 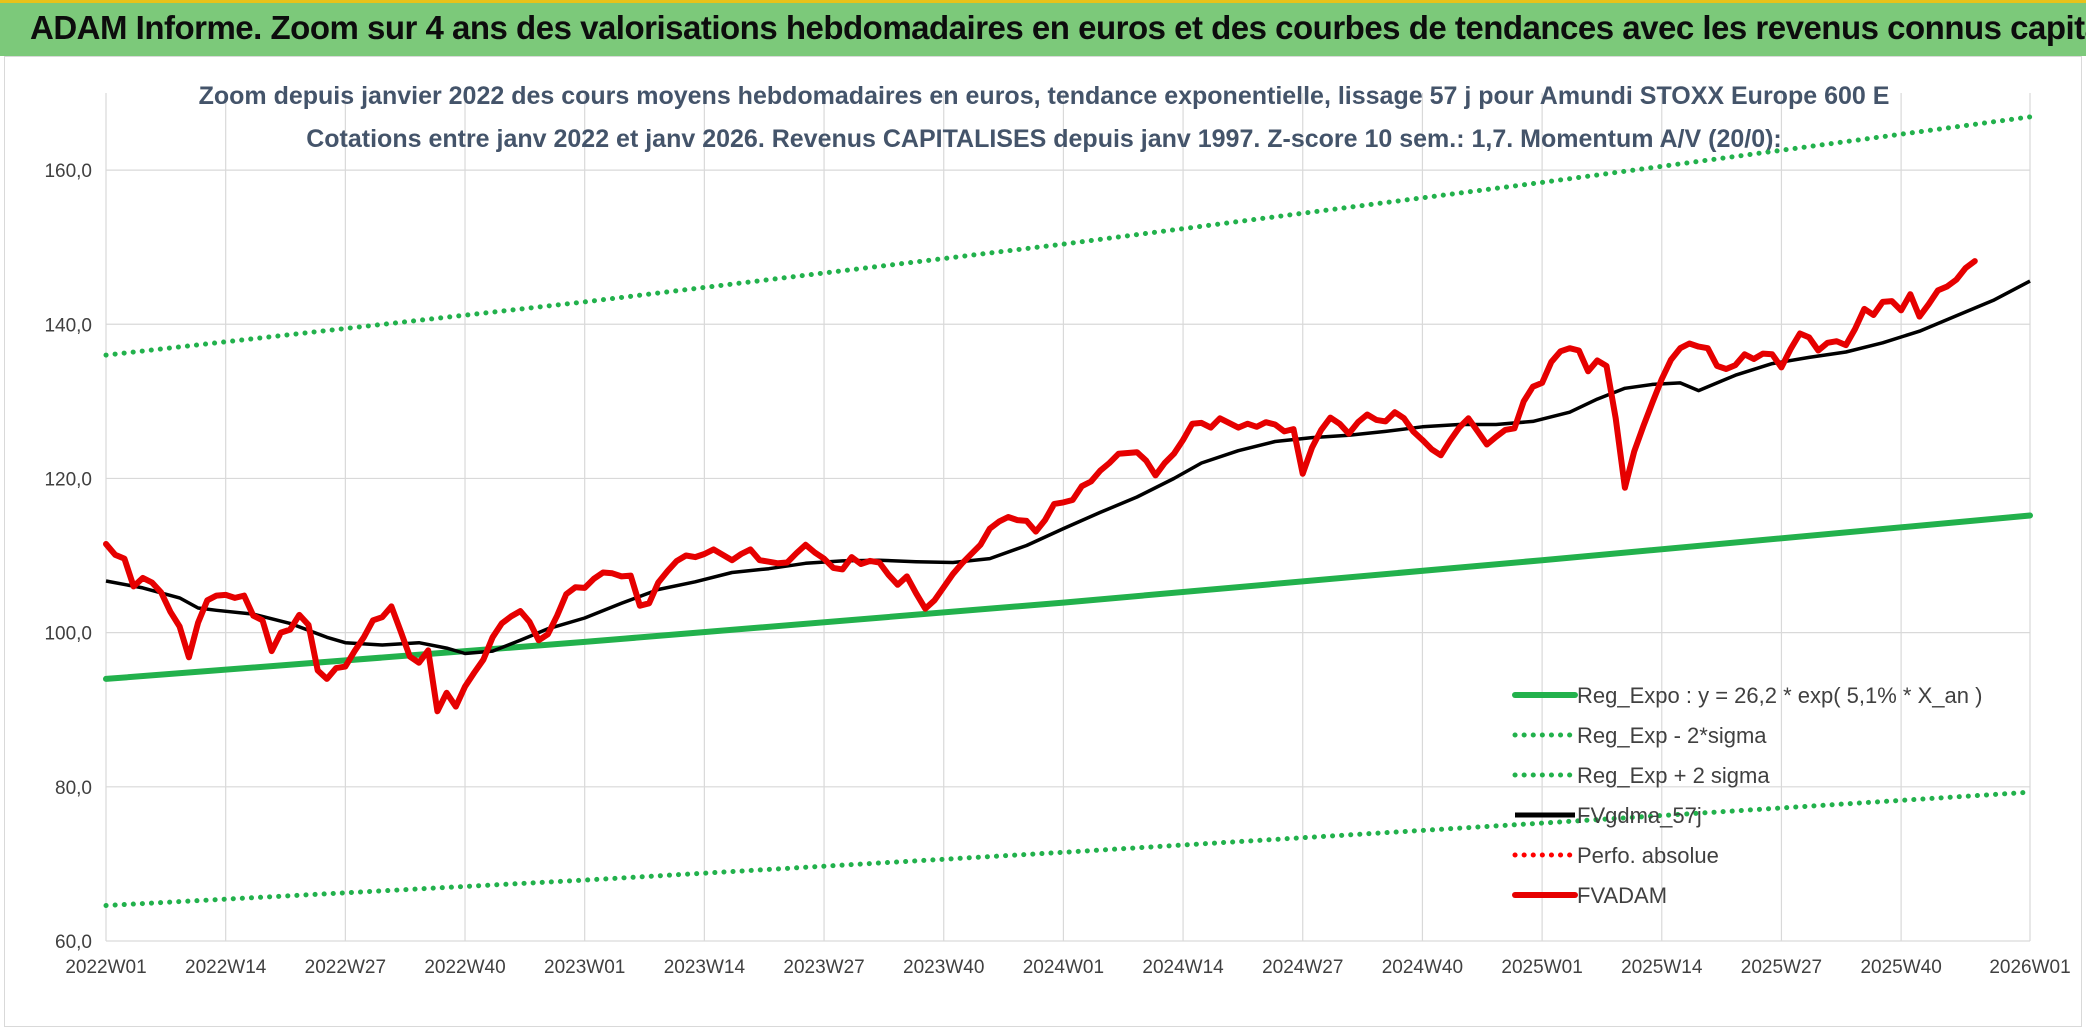 I want to click on x-tick-label: 2025W14, so click(x=1662, y=967).